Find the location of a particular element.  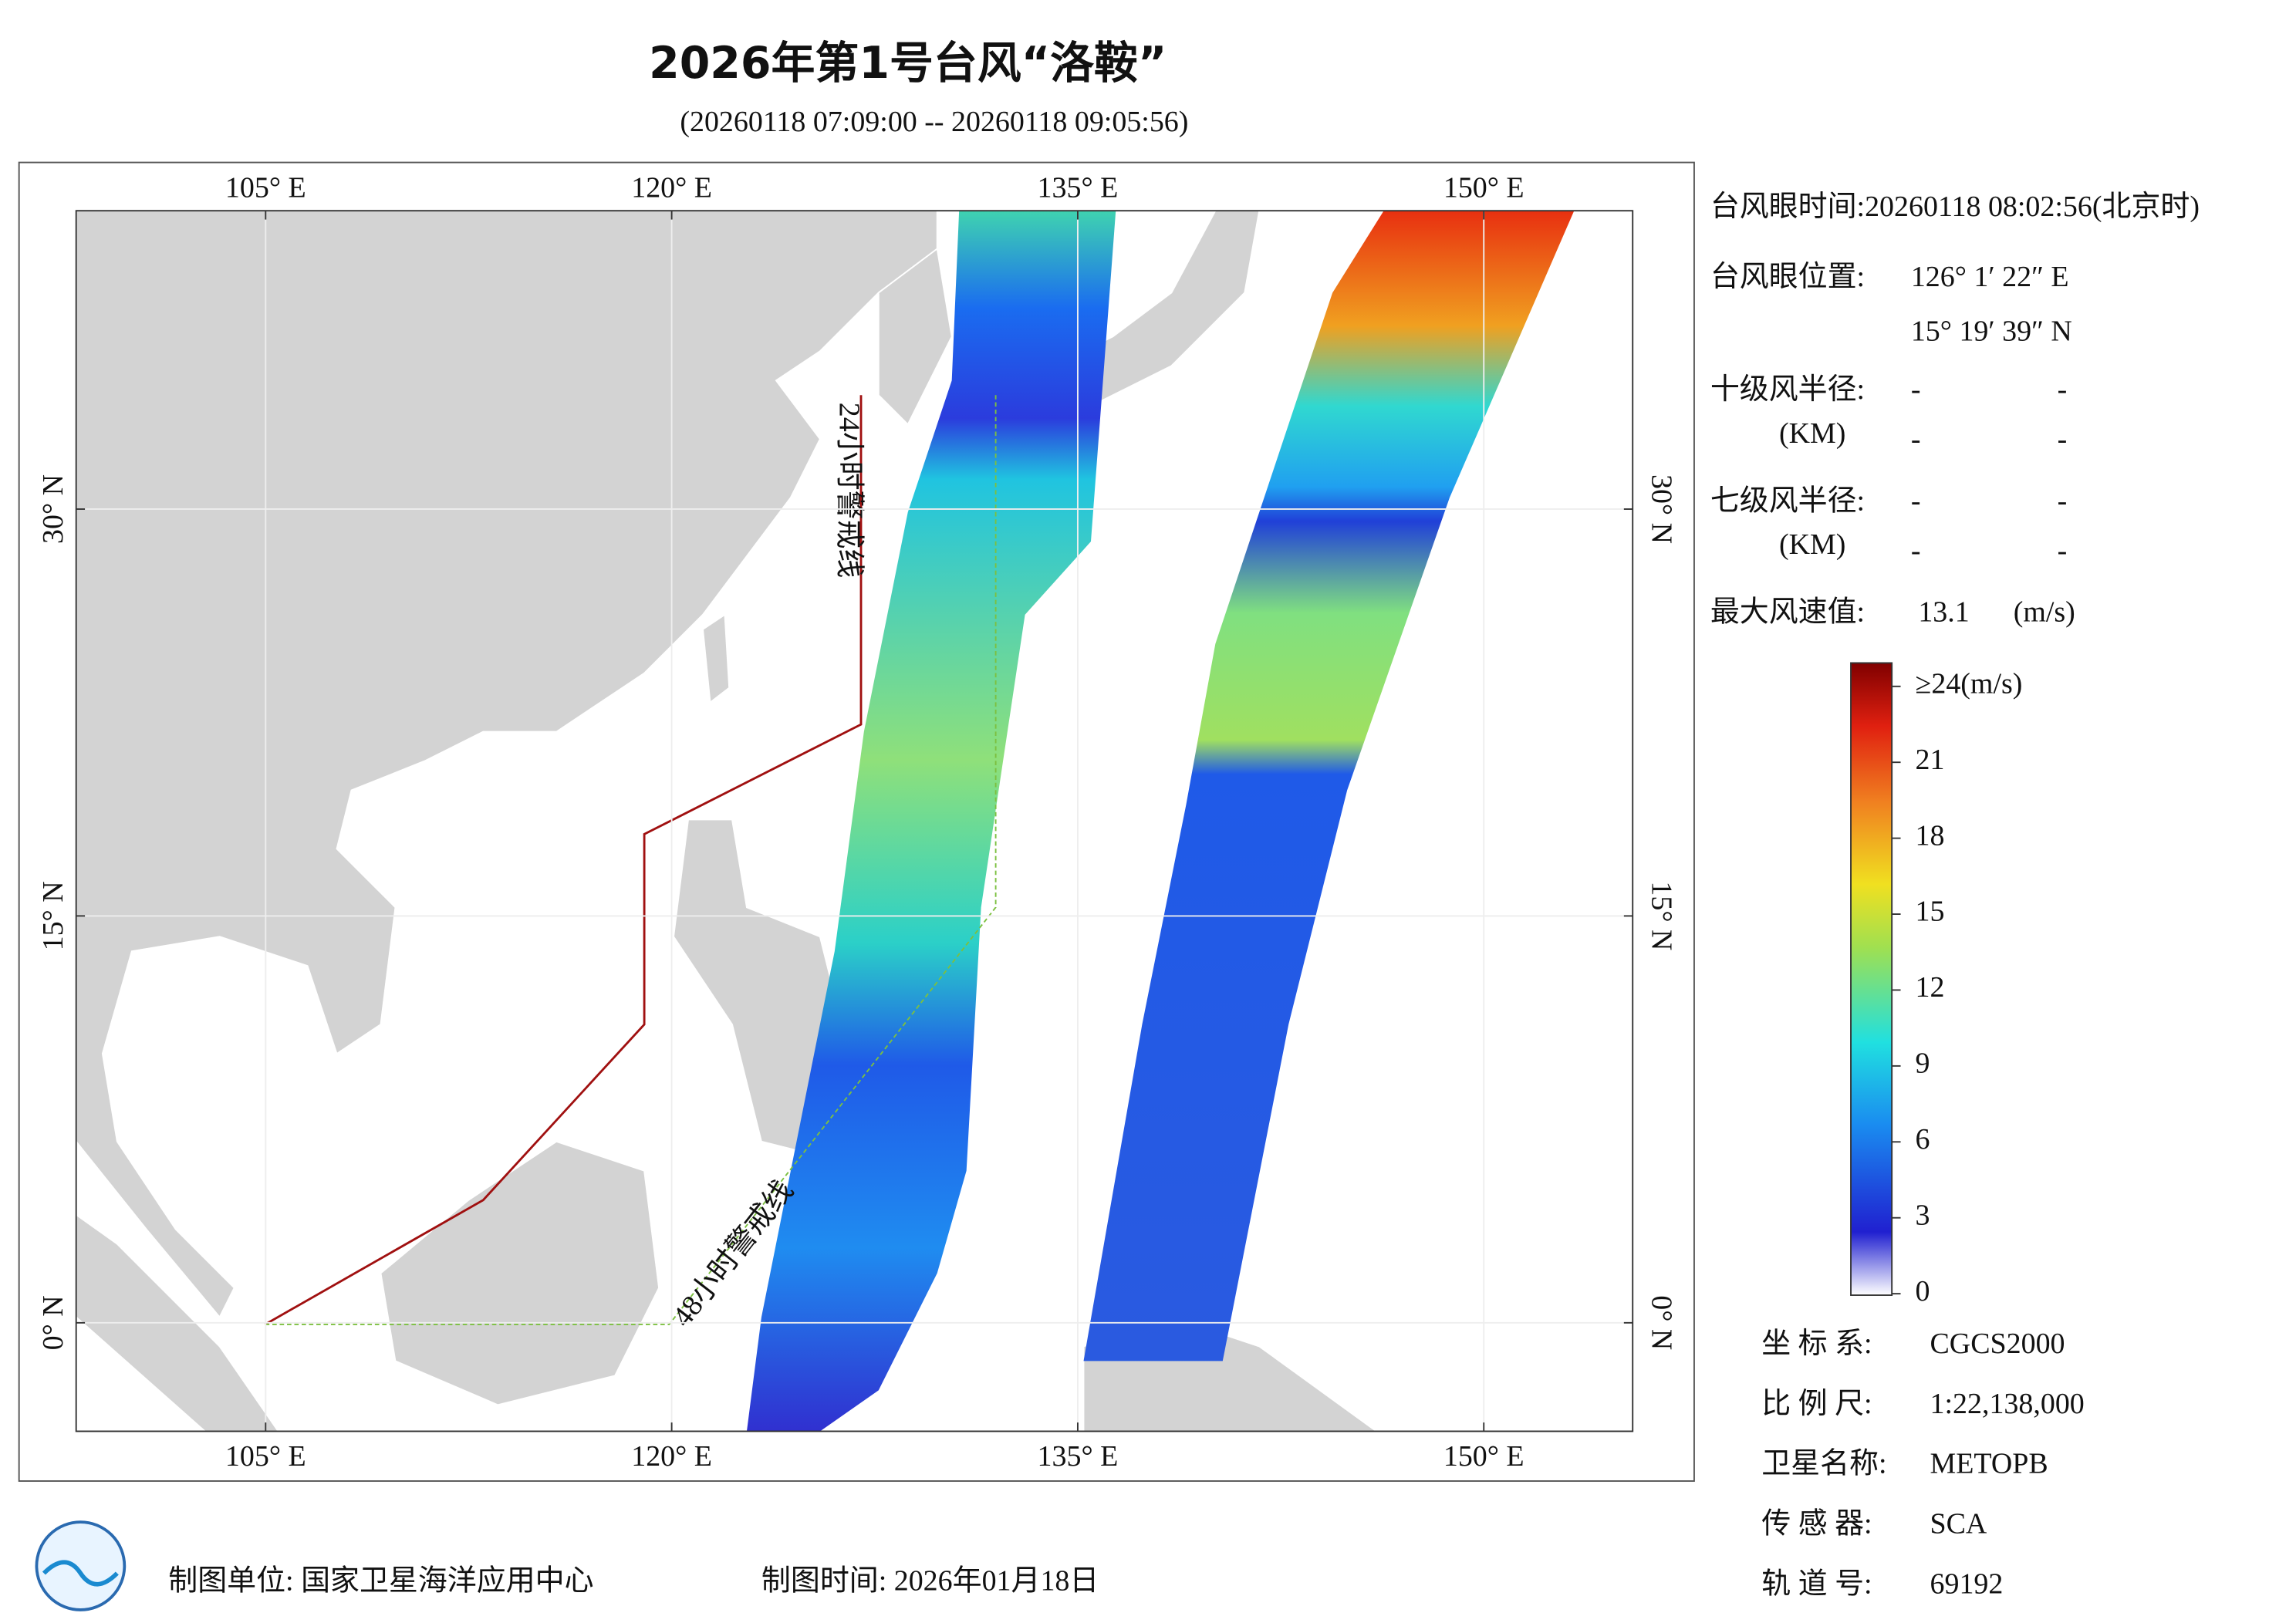

warning-line-24h is located at coordinates (563, 860).